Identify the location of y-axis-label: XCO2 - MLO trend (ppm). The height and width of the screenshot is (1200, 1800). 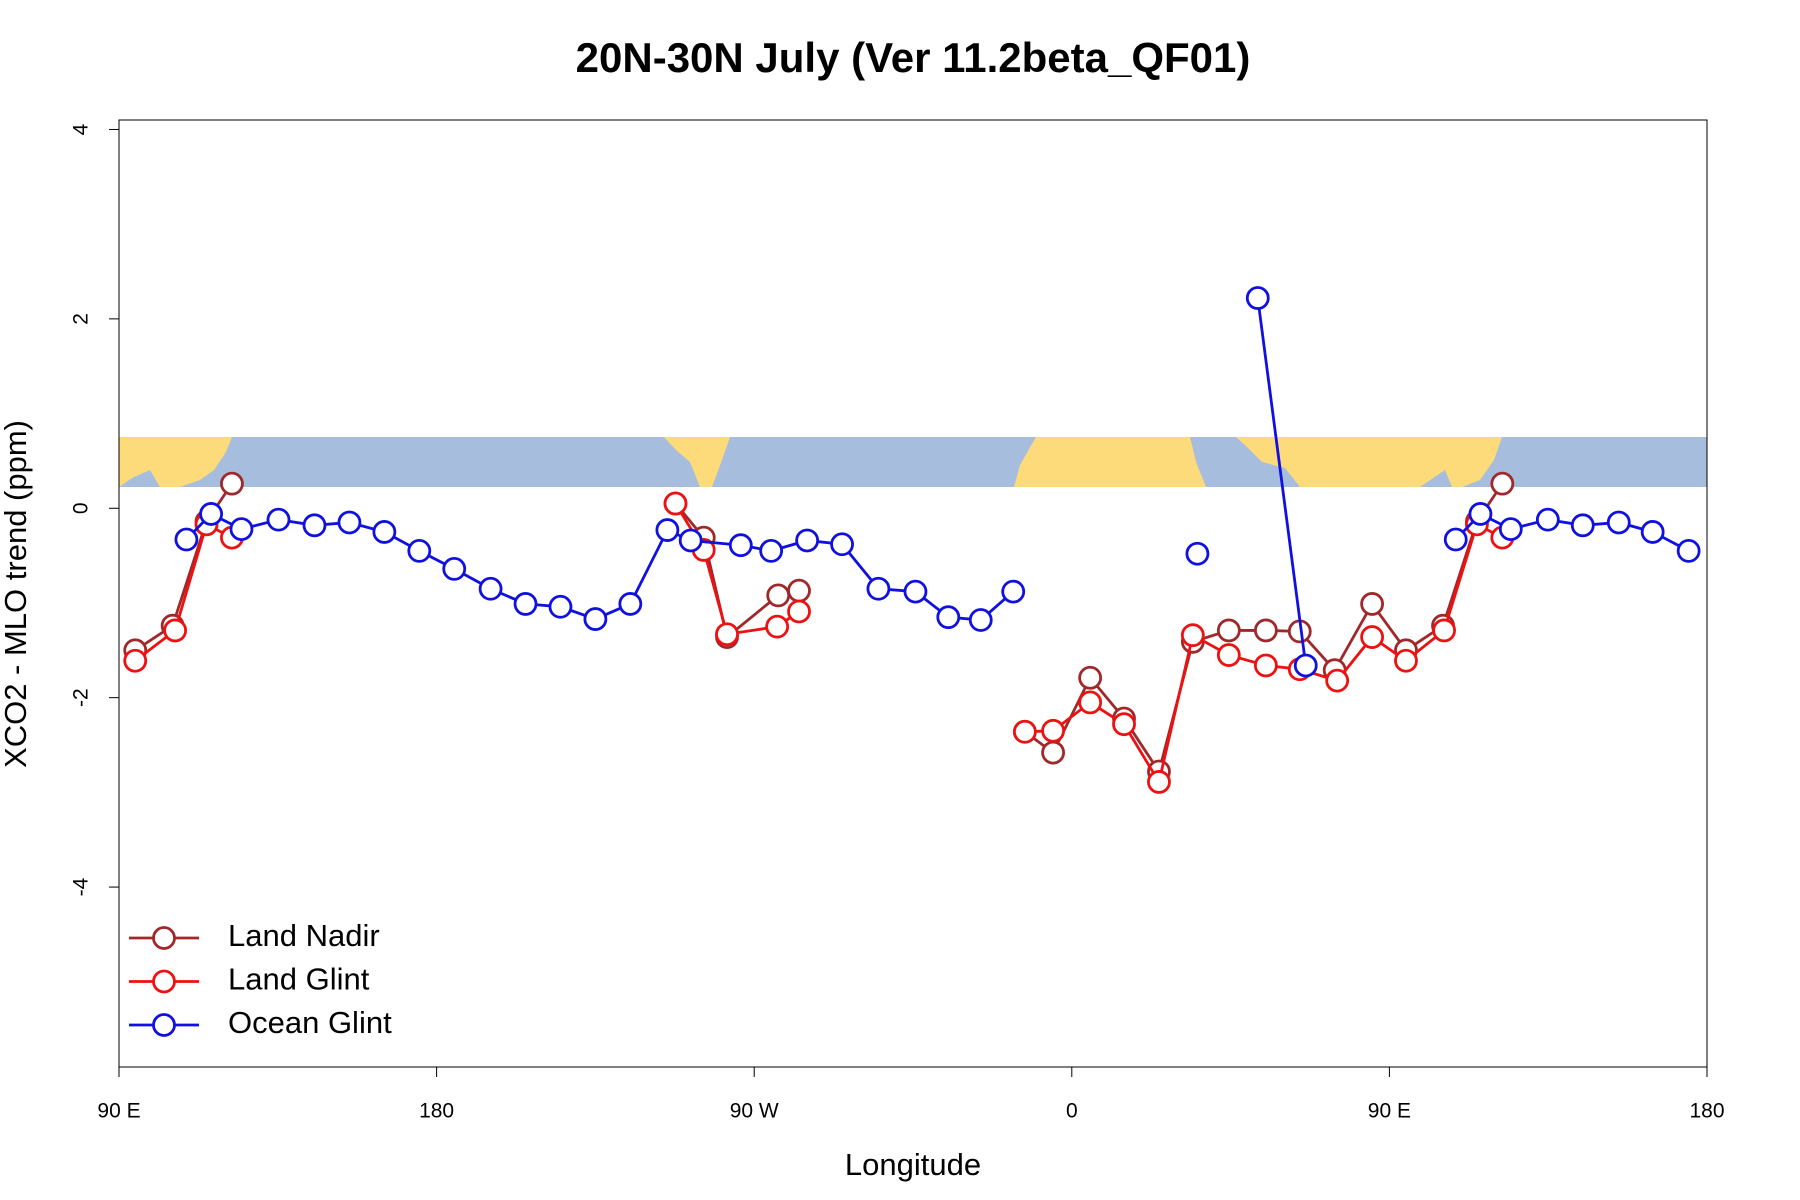
(16, 594).